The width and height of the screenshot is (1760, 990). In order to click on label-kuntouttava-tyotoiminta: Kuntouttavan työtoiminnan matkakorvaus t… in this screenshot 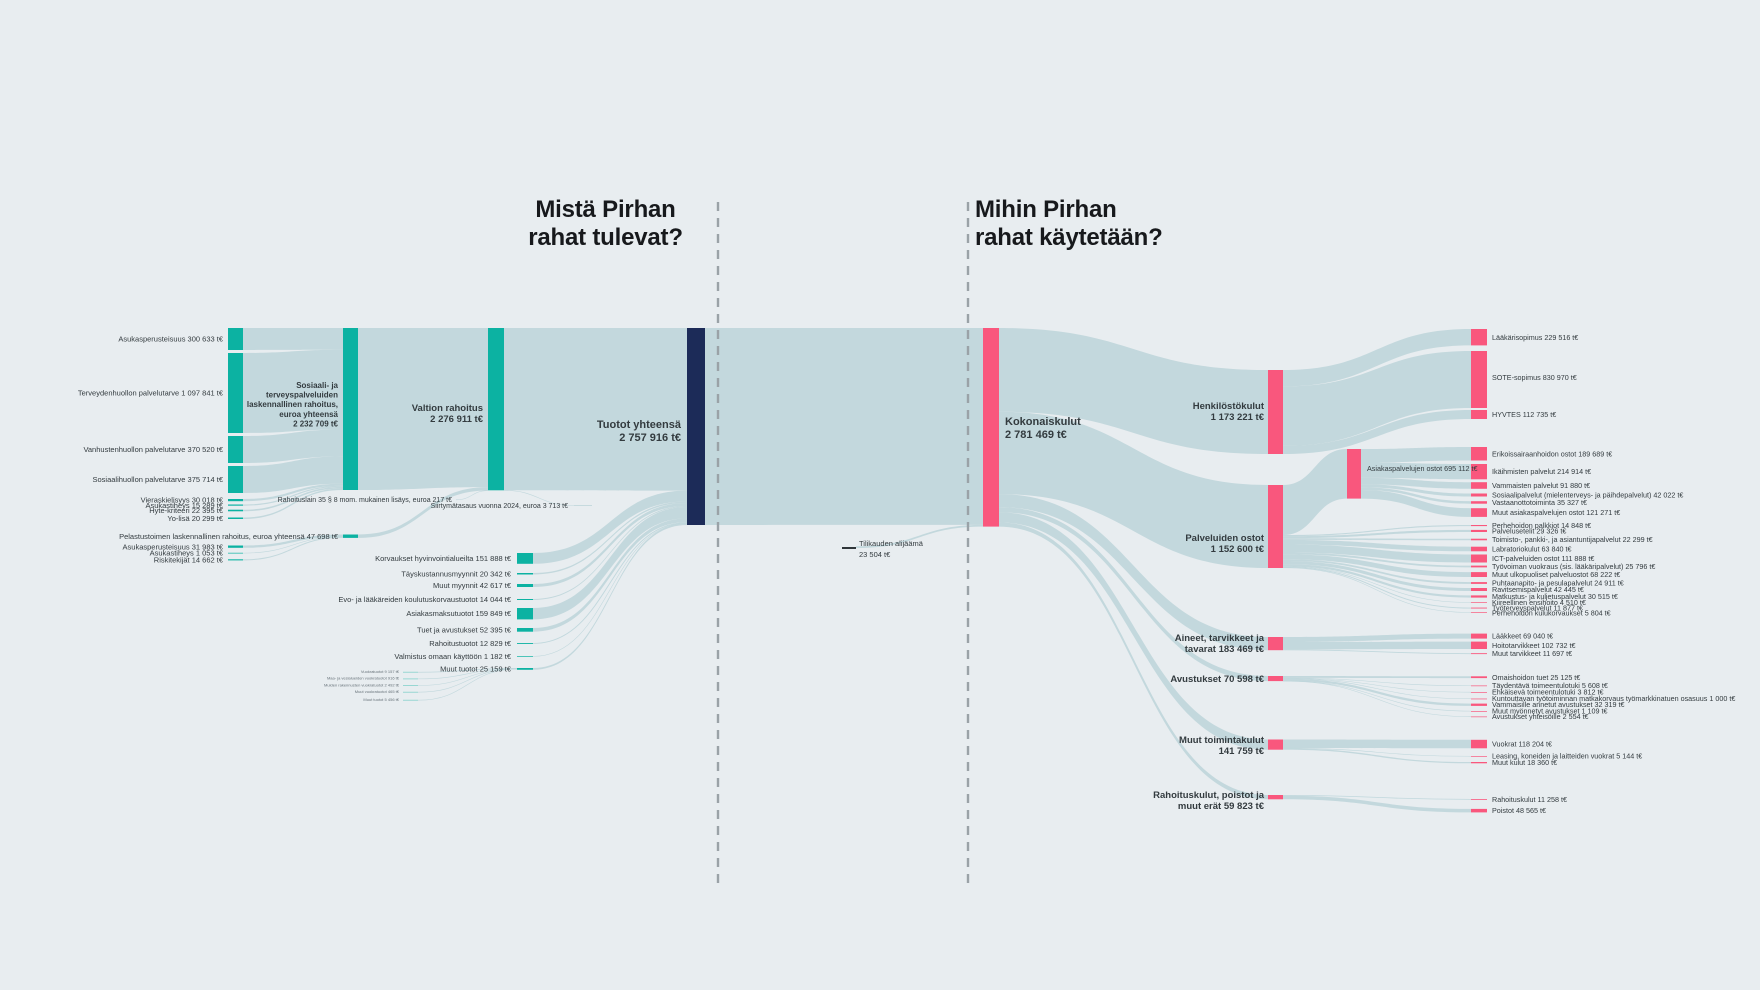, I will do `click(1613, 698)`.